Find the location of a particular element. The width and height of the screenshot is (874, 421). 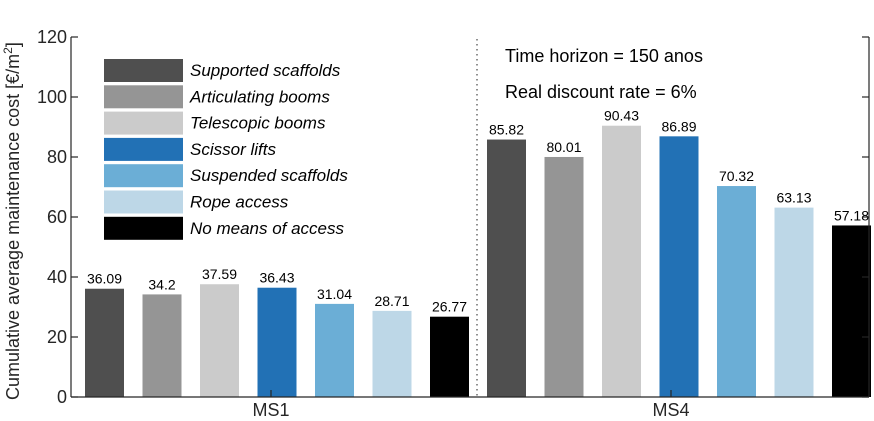

value-label-ms4-rope-access: 63.13 is located at coordinates (793, 198).